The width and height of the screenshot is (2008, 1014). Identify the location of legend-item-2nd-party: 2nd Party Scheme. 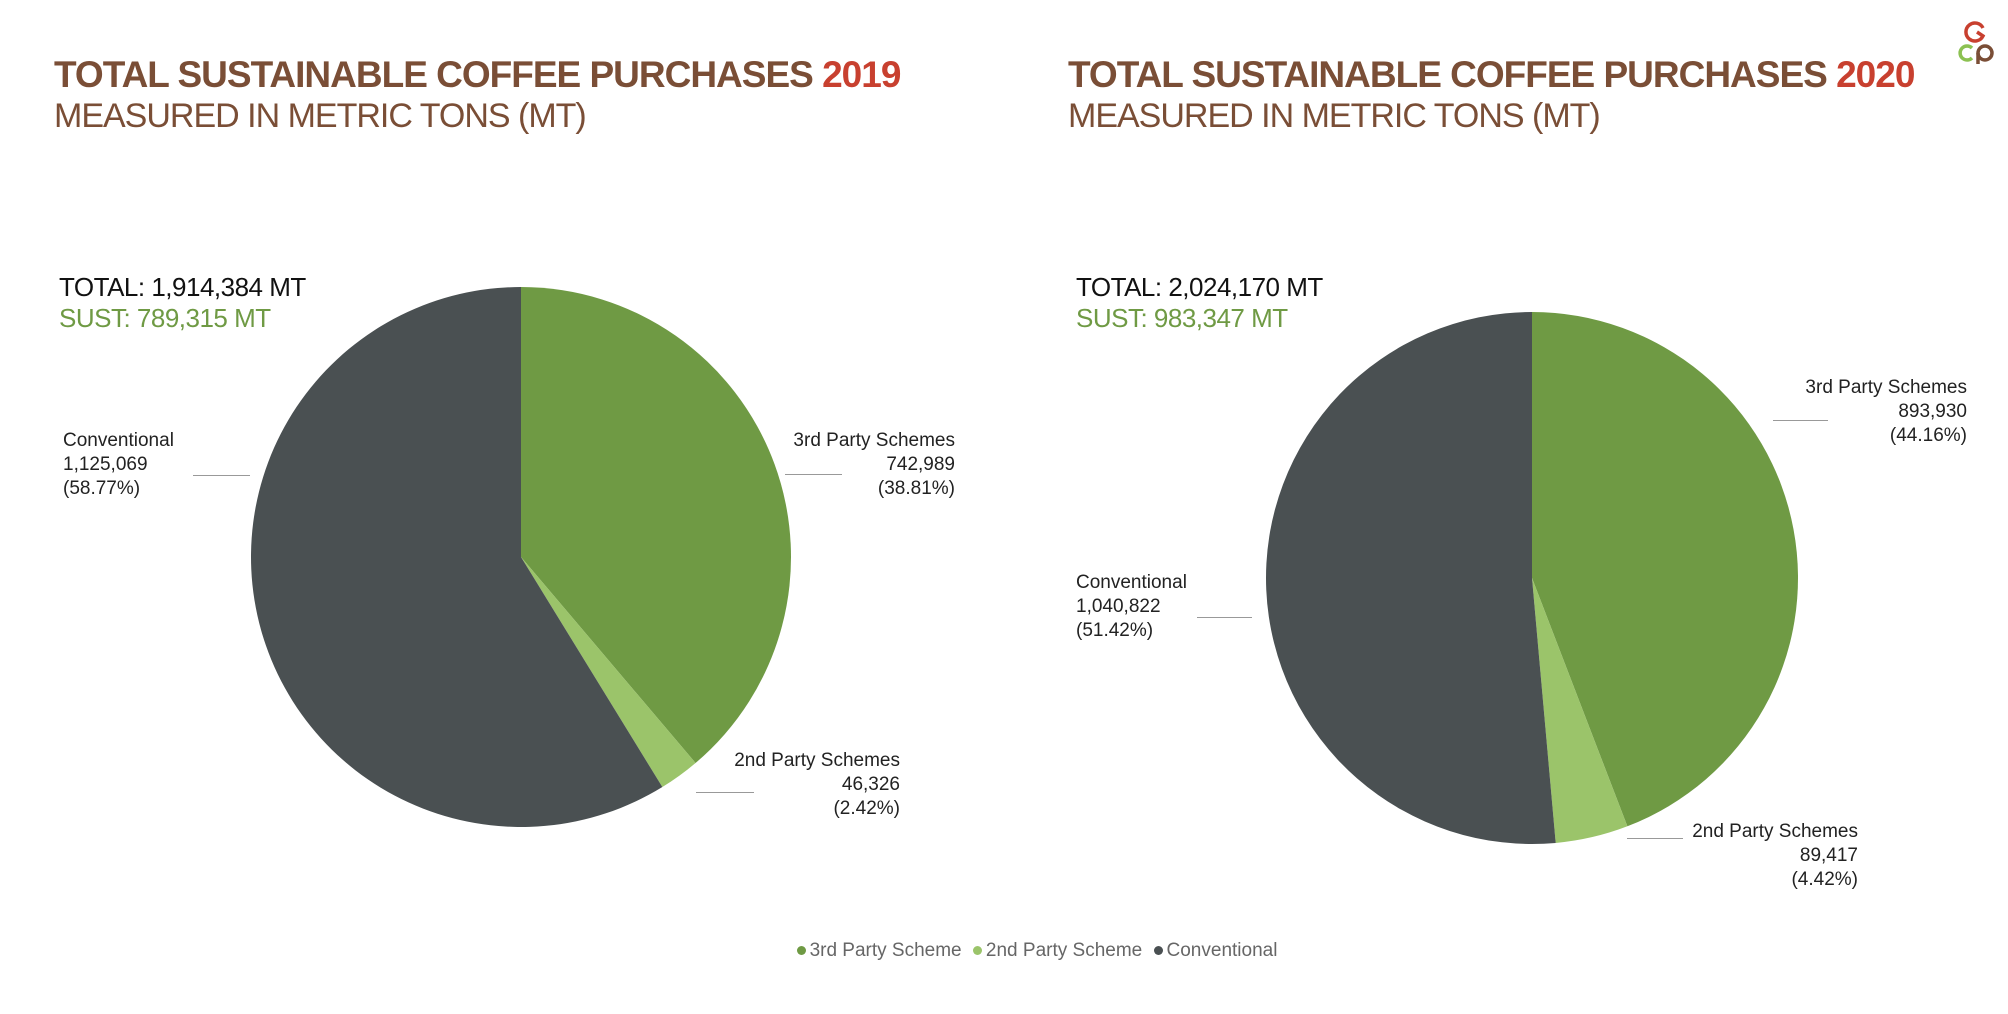
(1057, 950).